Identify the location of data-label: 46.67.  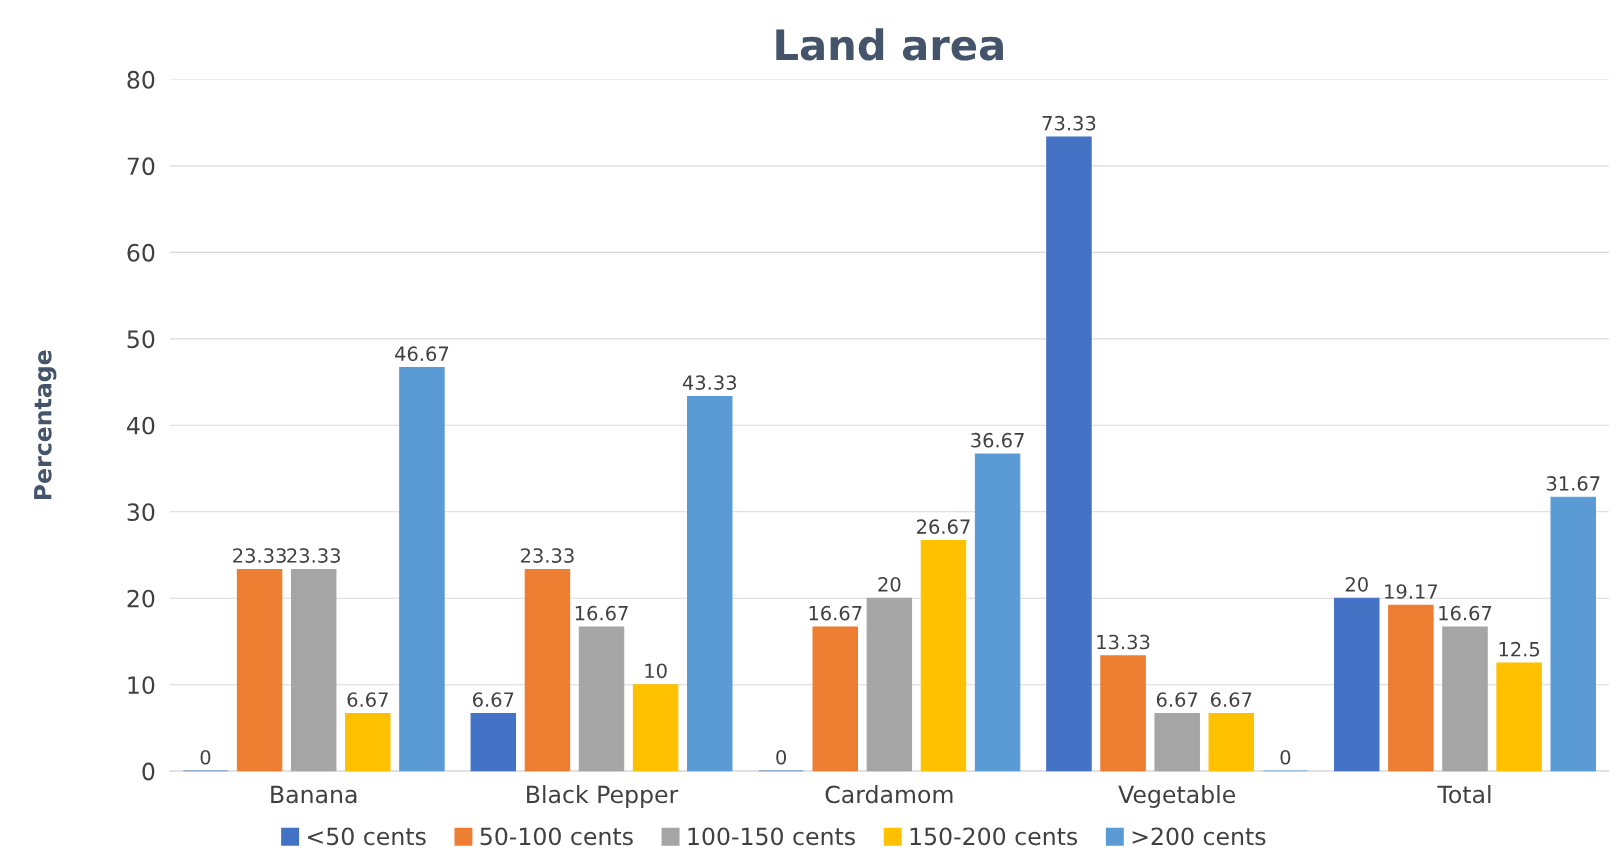
(422, 354).